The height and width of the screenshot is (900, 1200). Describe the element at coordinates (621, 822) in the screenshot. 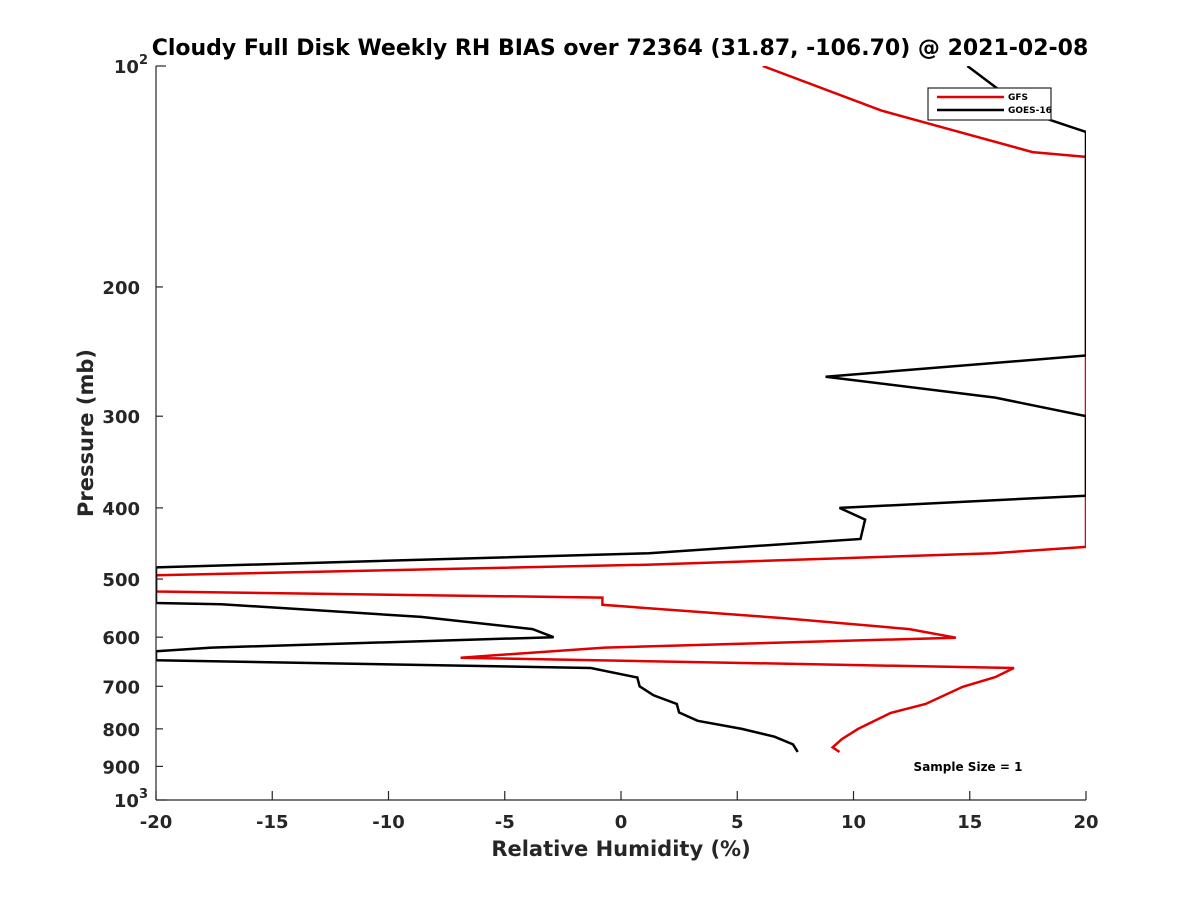

I see `x-tick-label: 0` at that location.